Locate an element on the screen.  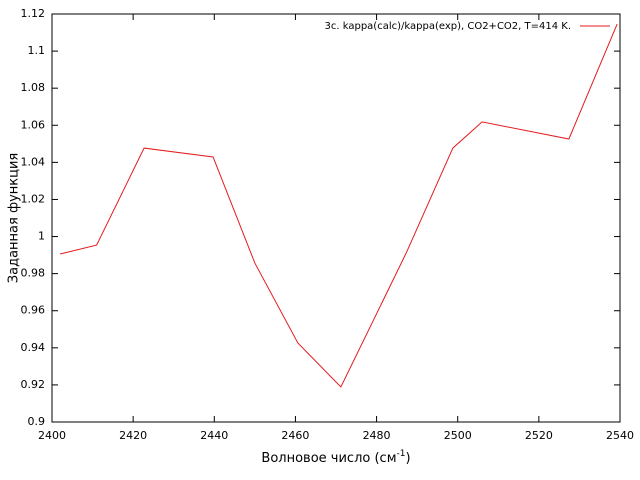
y-tick-label: 1 is located at coordinates (41, 236).